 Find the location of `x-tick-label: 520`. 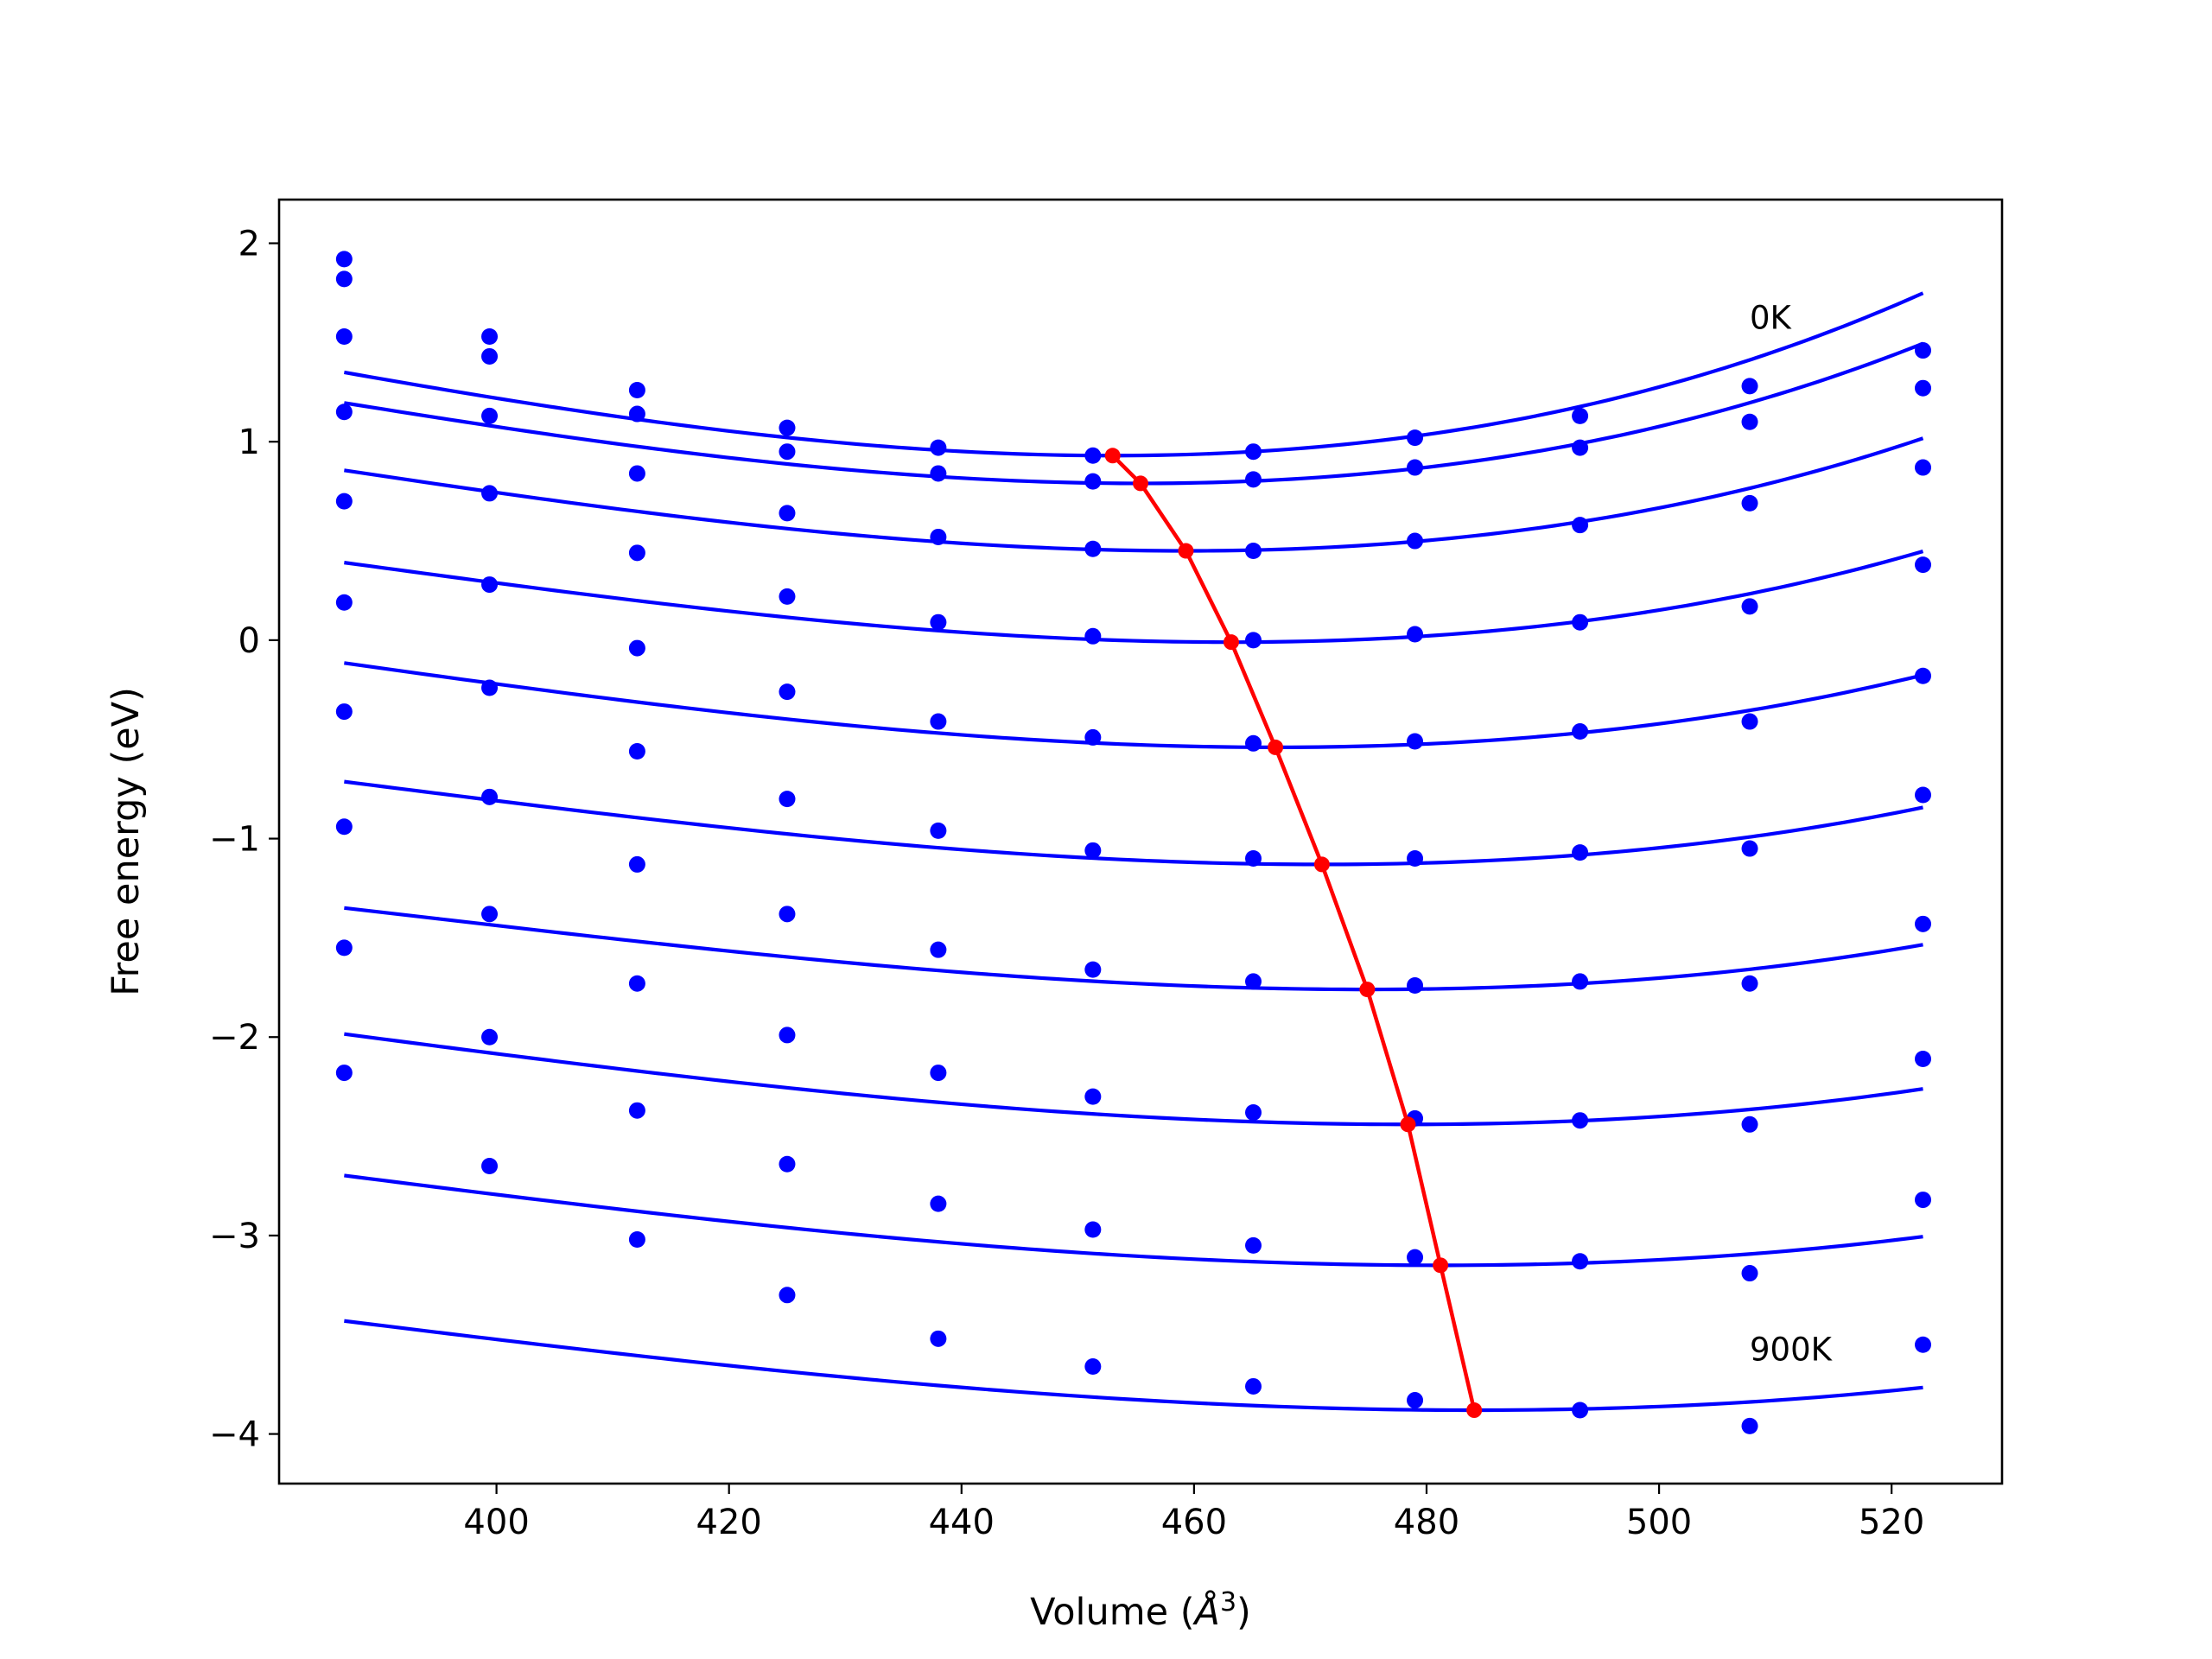

x-tick-label: 520 is located at coordinates (1891, 1522).